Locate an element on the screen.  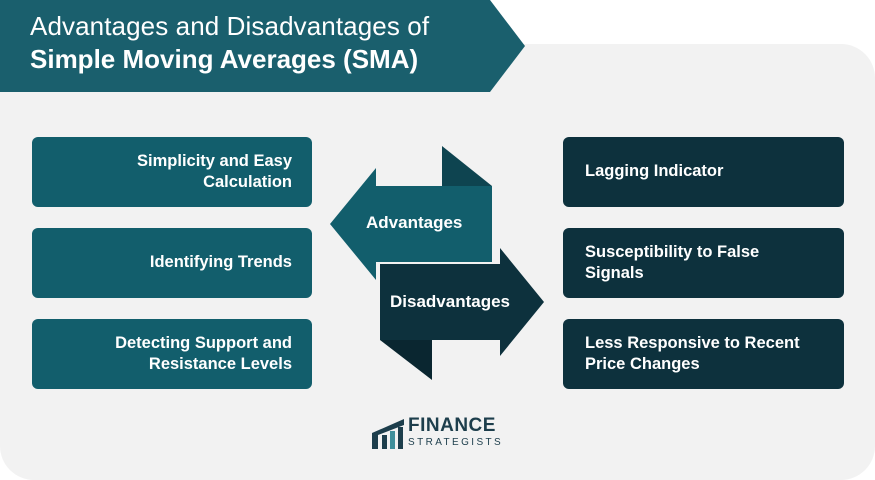
exchange-arrows: Advantages Disadvantages is located at coordinates (440, 262).